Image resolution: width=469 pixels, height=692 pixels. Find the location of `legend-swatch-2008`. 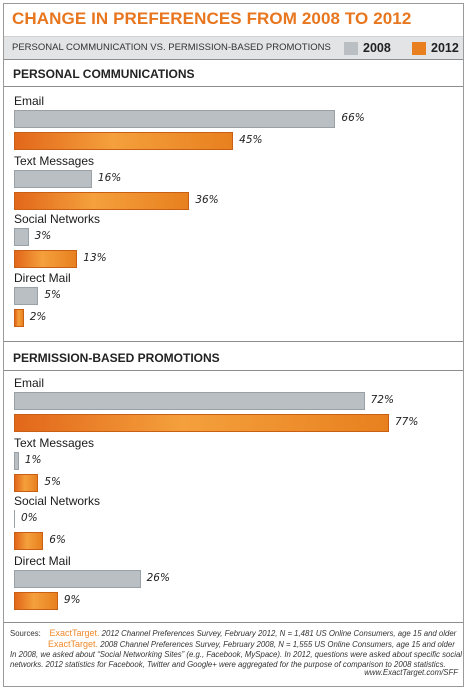

legend-swatch-2008 is located at coordinates (351, 48).